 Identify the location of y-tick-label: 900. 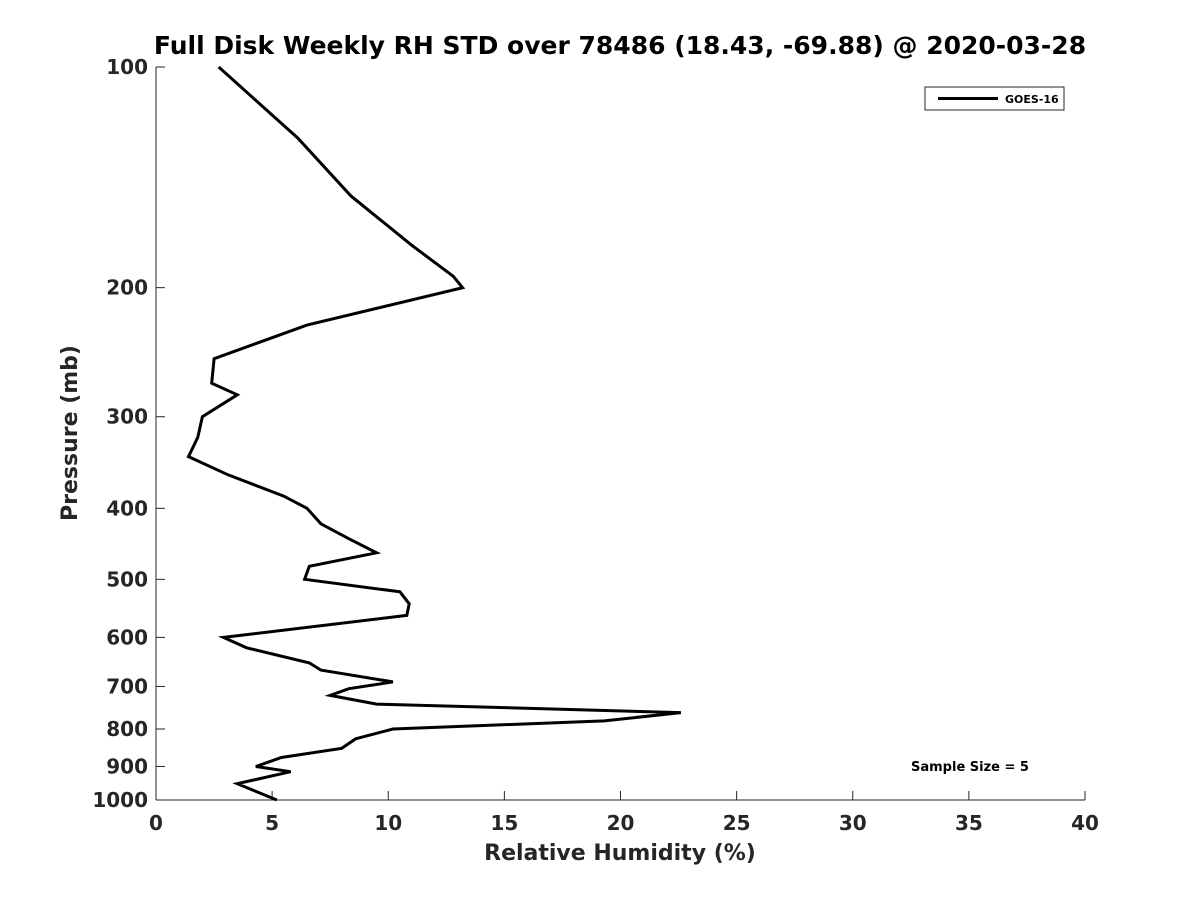
(127, 766).